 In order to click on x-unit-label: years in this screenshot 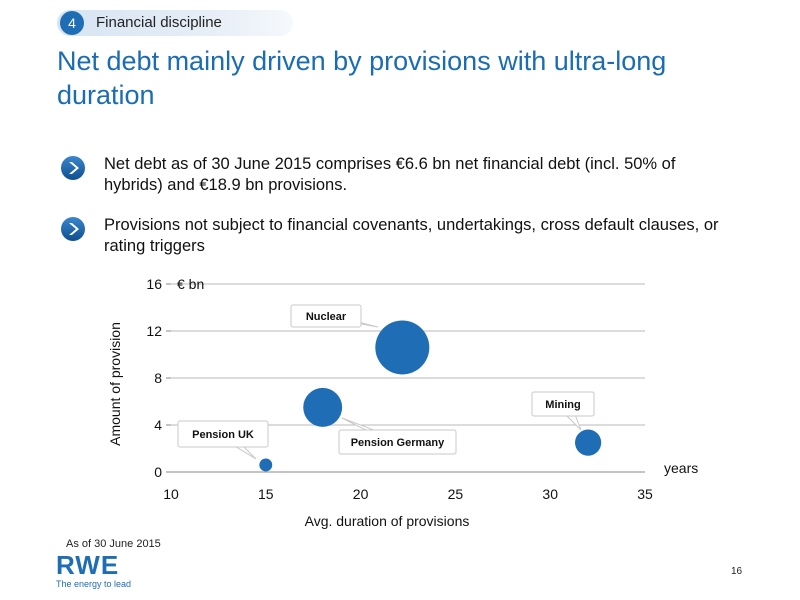, I will do `click(681, 468)`.